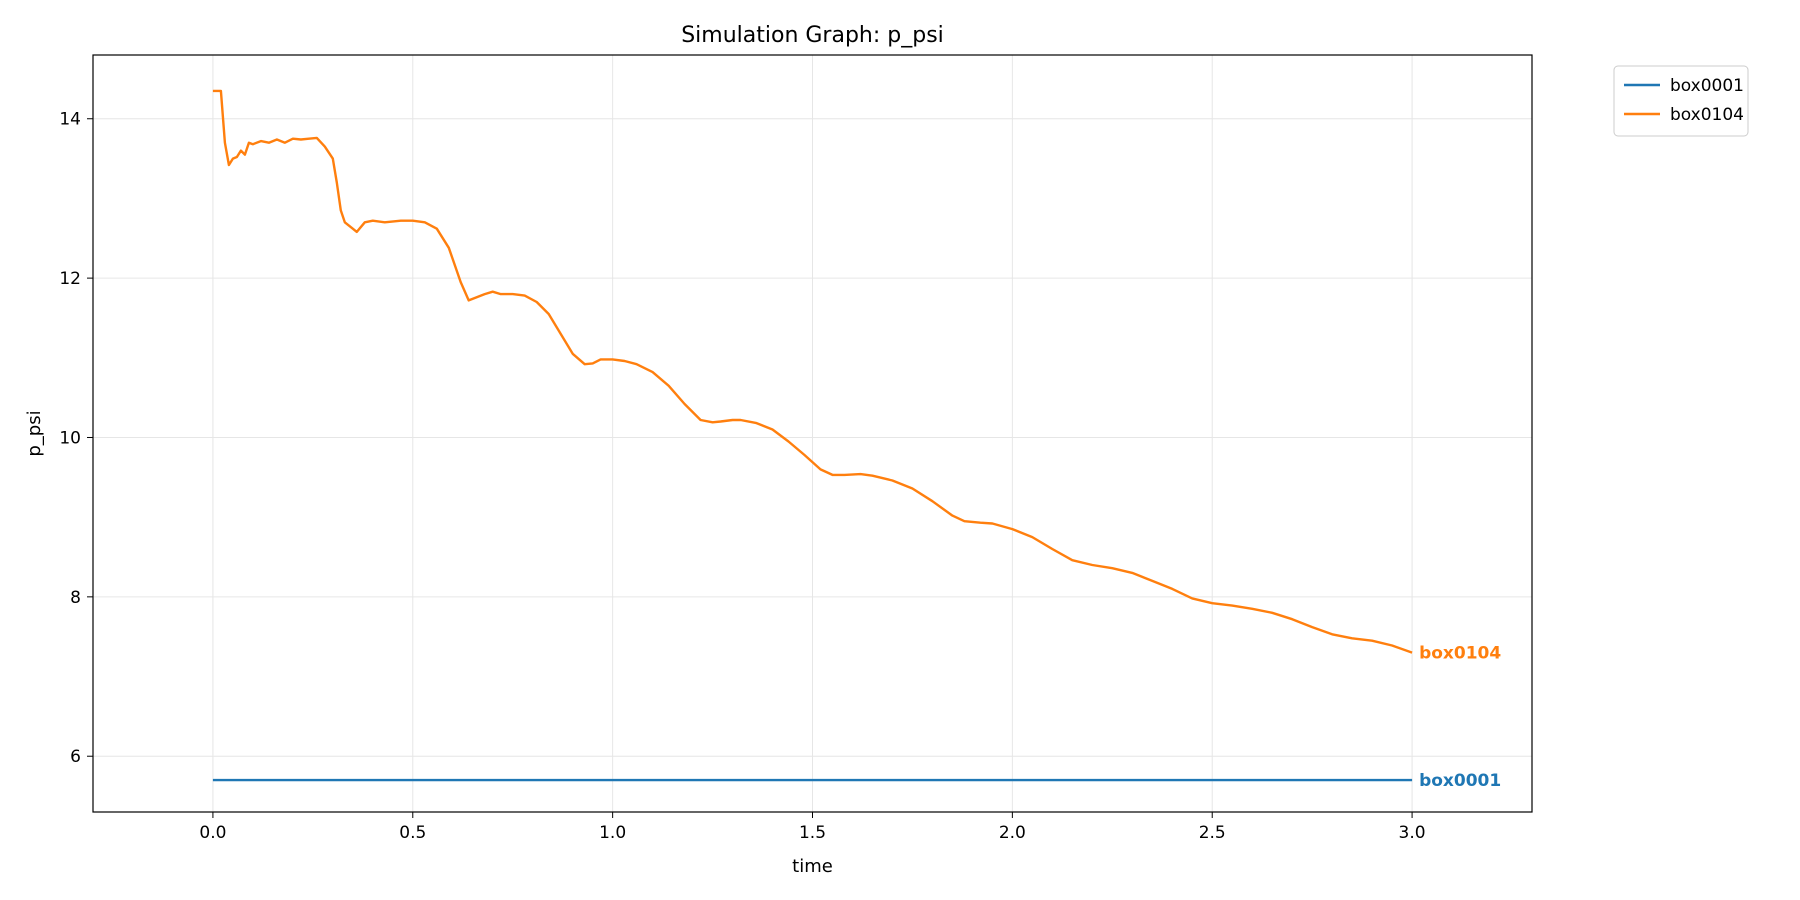 The height and width of the screenshot is (900, 1800). Describe the element at coordinates (1707, 115) in the screenshot. I see `legend-label-box0104: box0104` at that location.